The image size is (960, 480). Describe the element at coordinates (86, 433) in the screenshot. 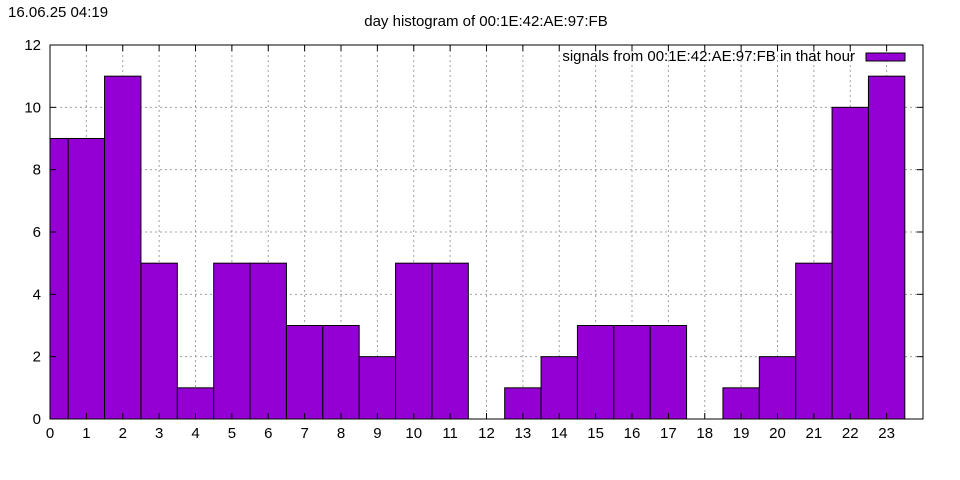

I see `x-tick-label: 1` at that location.